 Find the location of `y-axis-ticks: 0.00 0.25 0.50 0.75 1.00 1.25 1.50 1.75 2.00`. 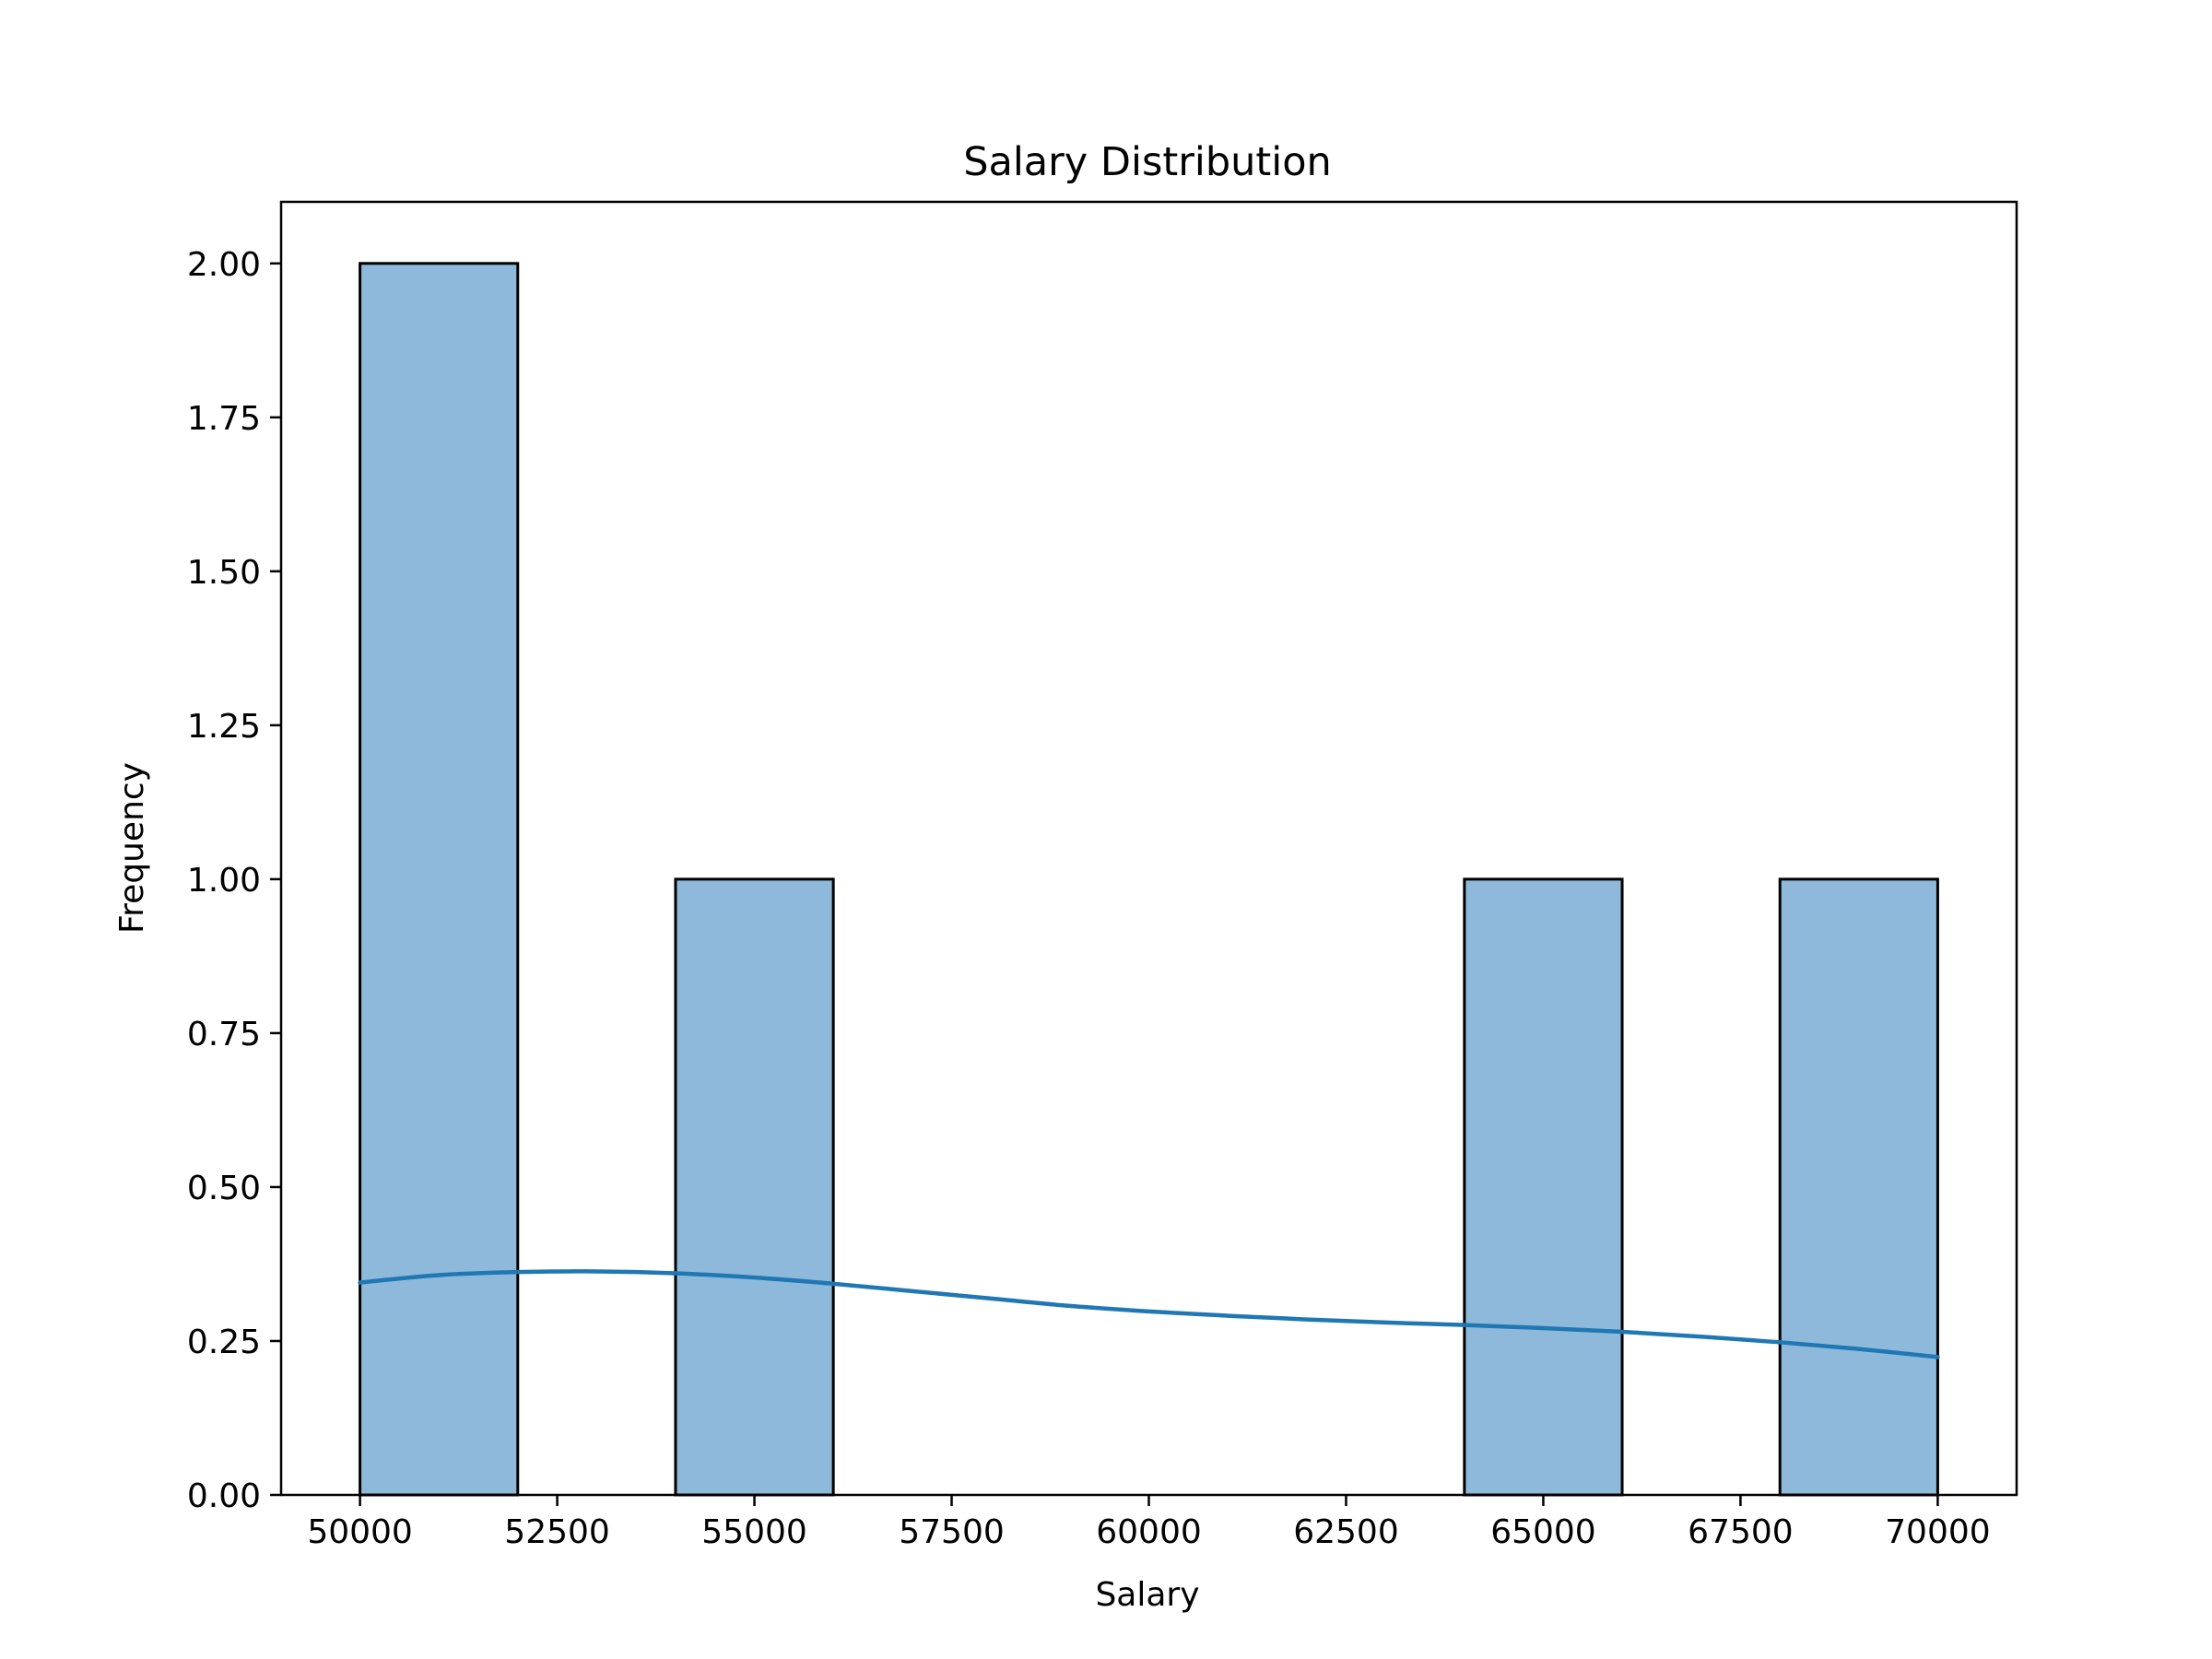

y-axis-ticks: 0.00 0.25 0.50 0.75 1.00 1.25 1.50 1.75 2.00 is located at coordinates (234, 880).